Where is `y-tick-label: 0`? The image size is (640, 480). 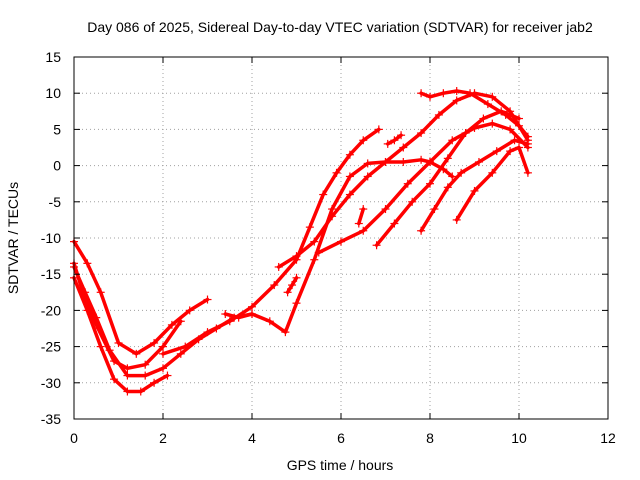 y-tick-label: 0 is located at coordinates (57, 166).